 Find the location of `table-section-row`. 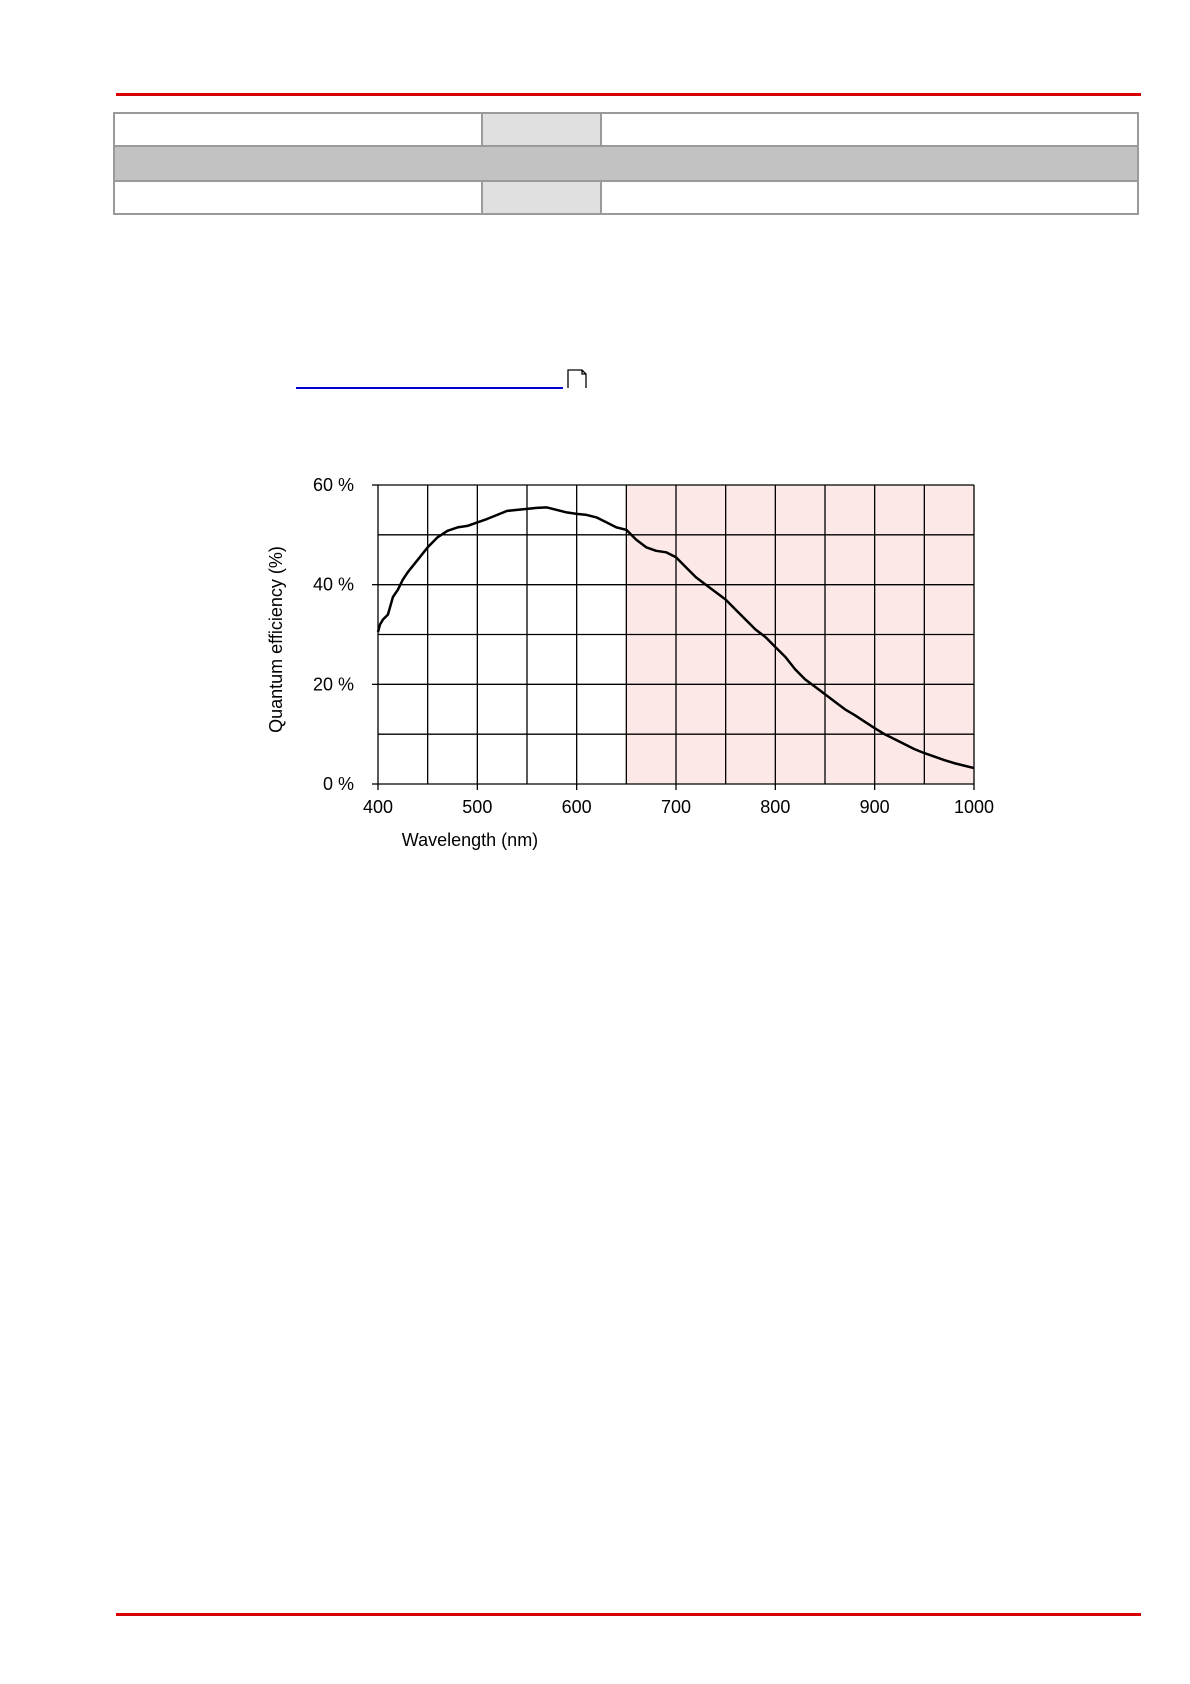

table-section-row is located at coordinates (626, 163).